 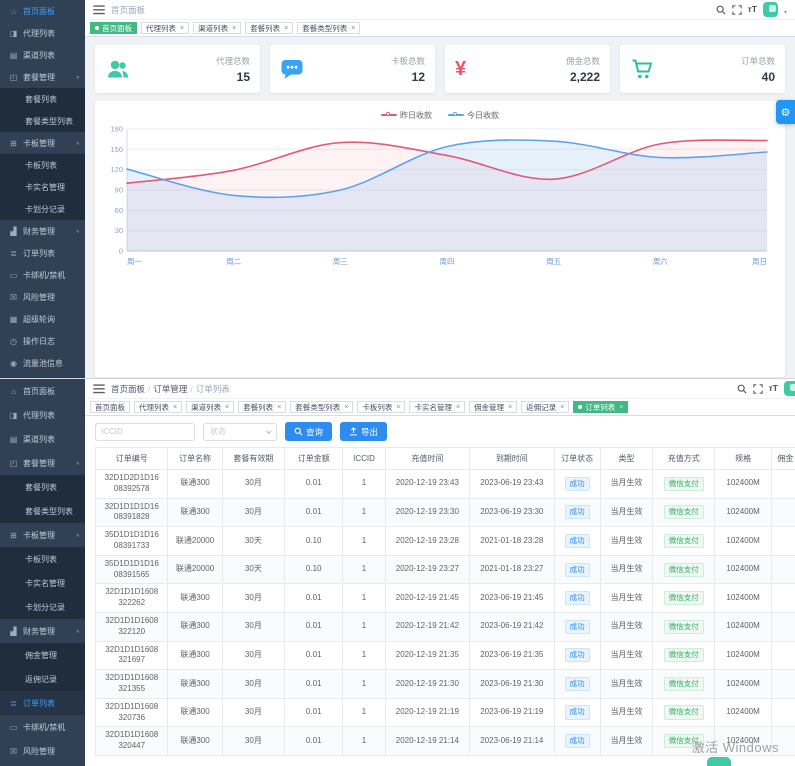 What do you see at coordinates (42, 655) in the screenshot?
I see `sidebar-item: 佣金管理` at bounding box center [42, 655].